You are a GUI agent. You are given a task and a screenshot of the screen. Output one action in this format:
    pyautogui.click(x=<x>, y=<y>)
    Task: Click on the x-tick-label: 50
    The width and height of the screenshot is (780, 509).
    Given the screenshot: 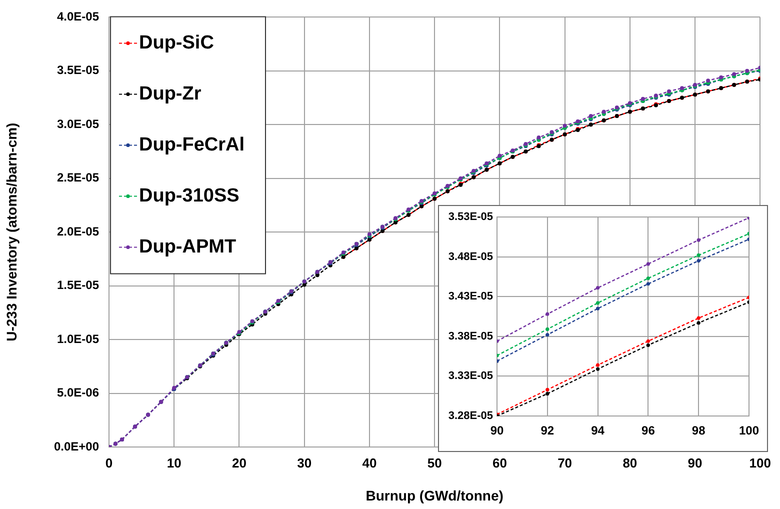 What is the action you would take?
    pyautogui.click(x=434, y=462)
    